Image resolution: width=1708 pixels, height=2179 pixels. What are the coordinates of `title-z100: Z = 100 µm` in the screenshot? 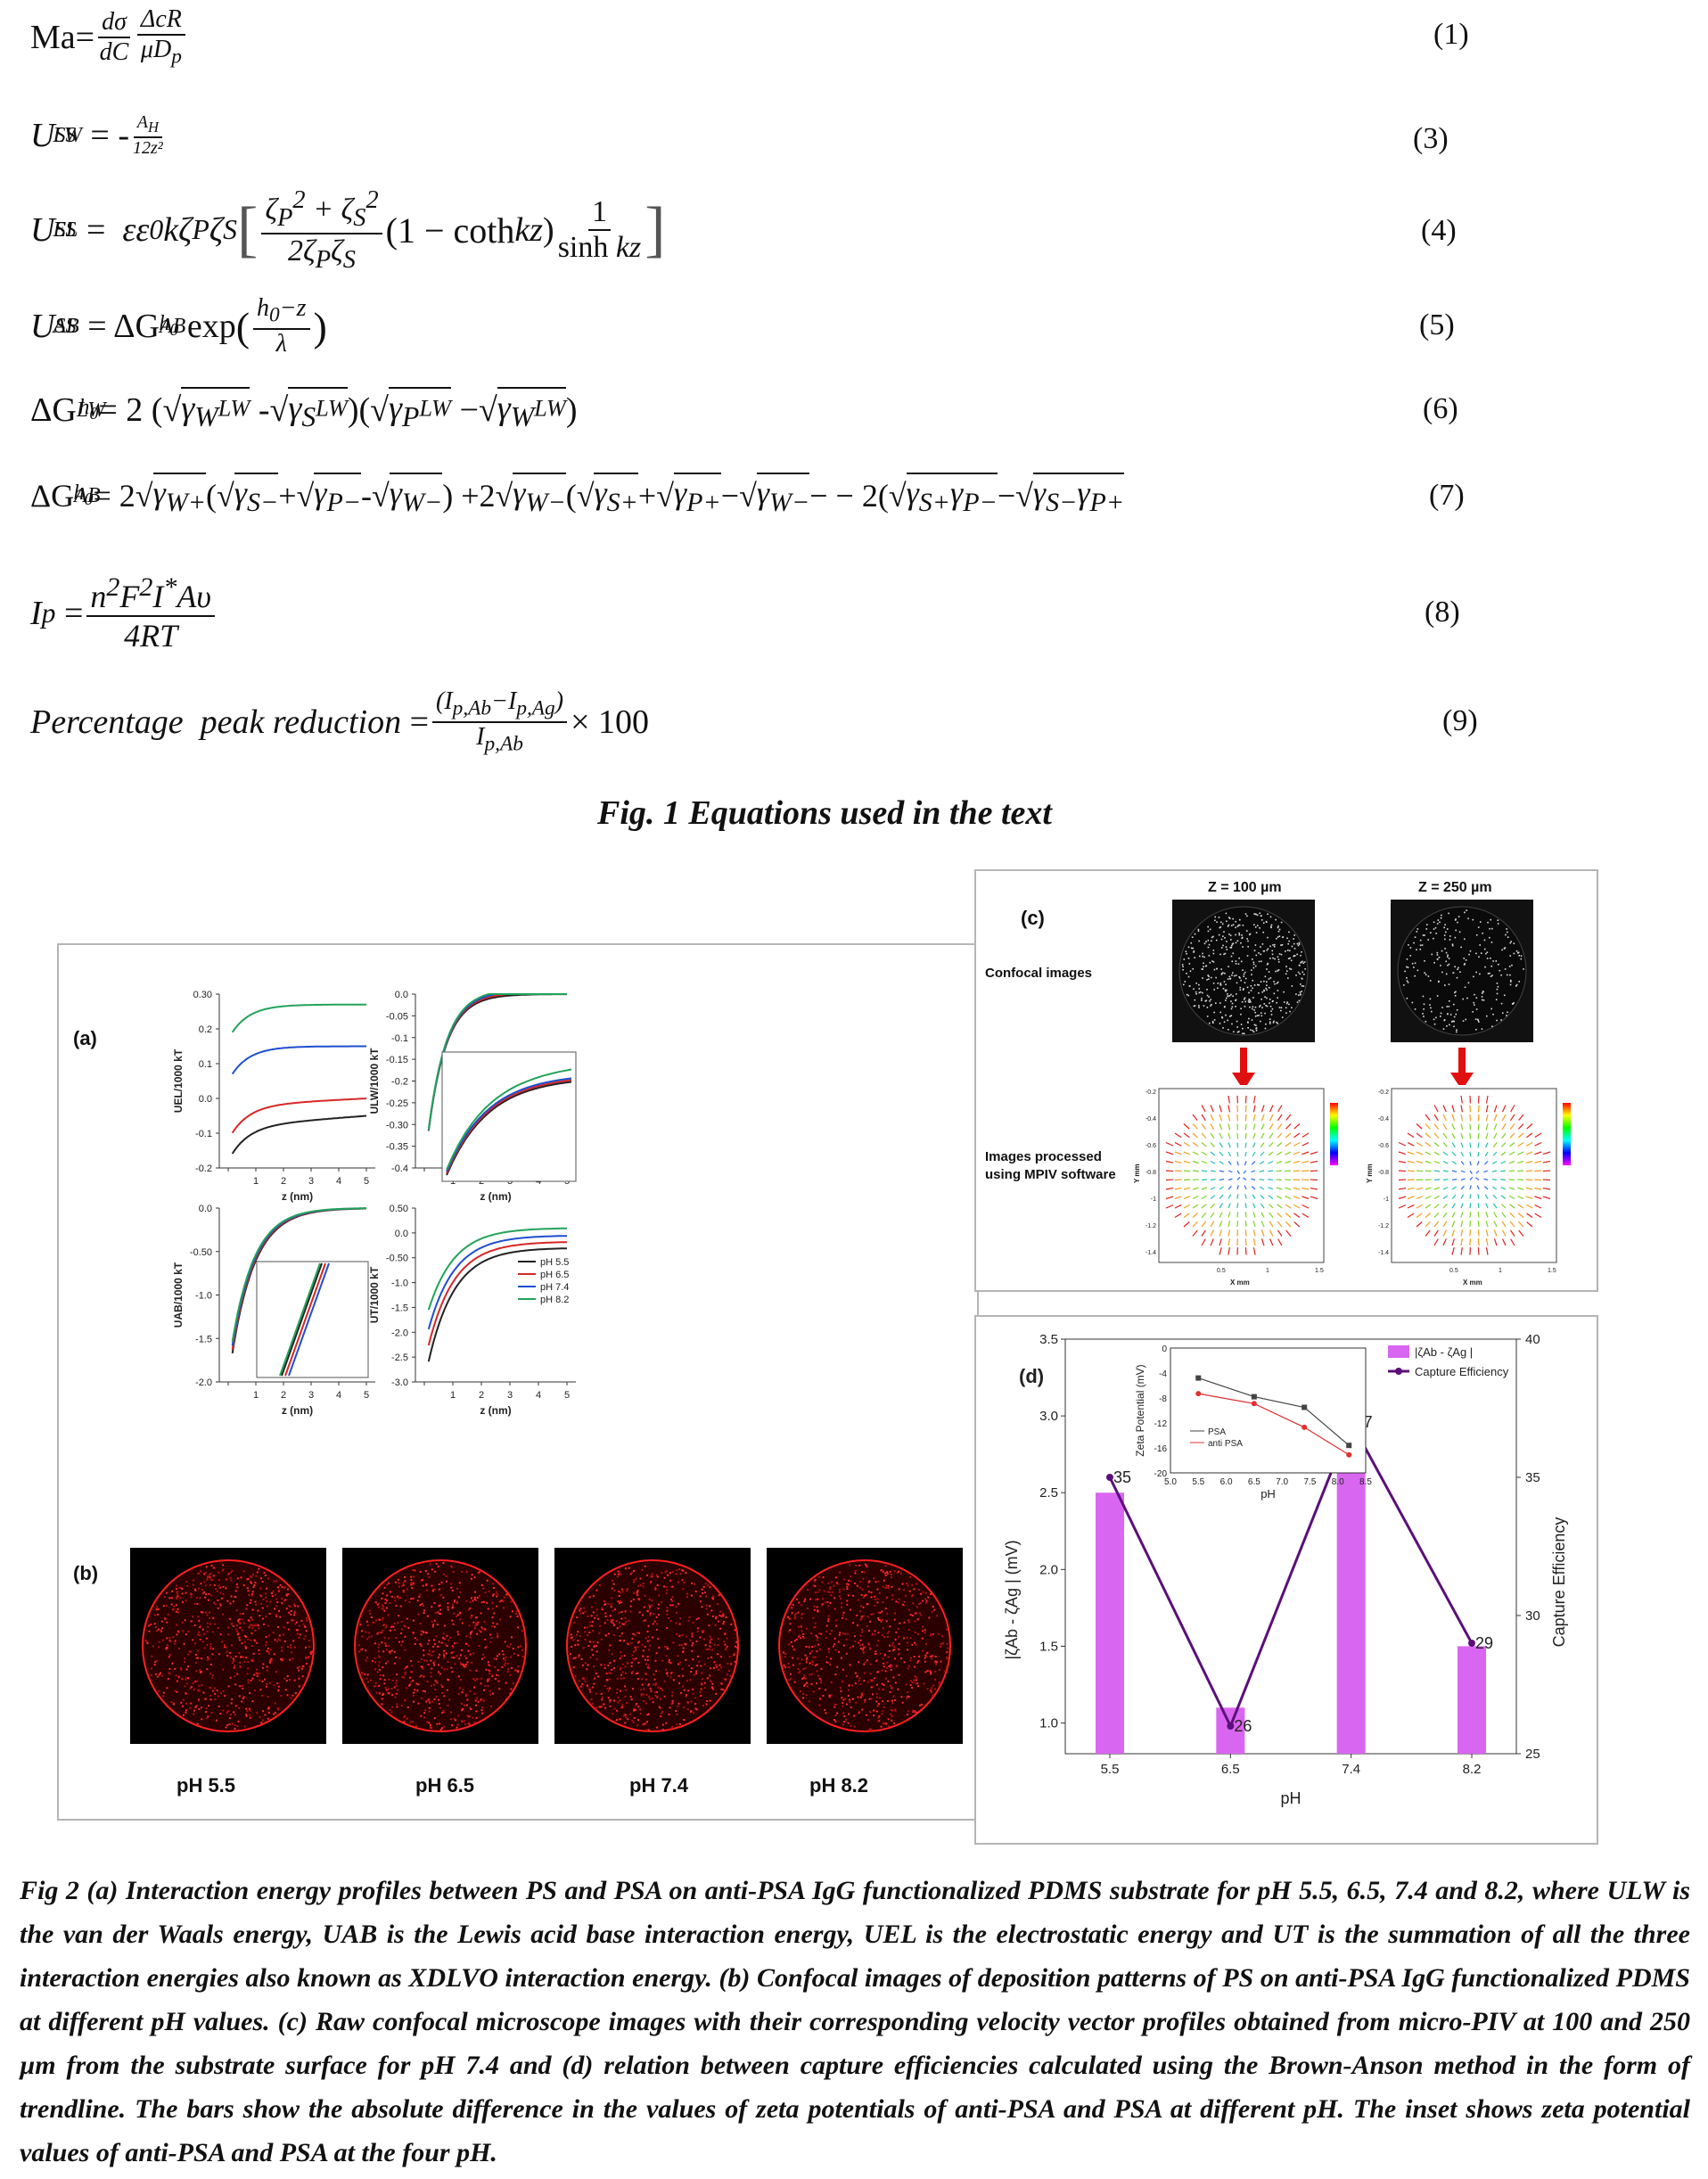 It's located at (1245, 887).